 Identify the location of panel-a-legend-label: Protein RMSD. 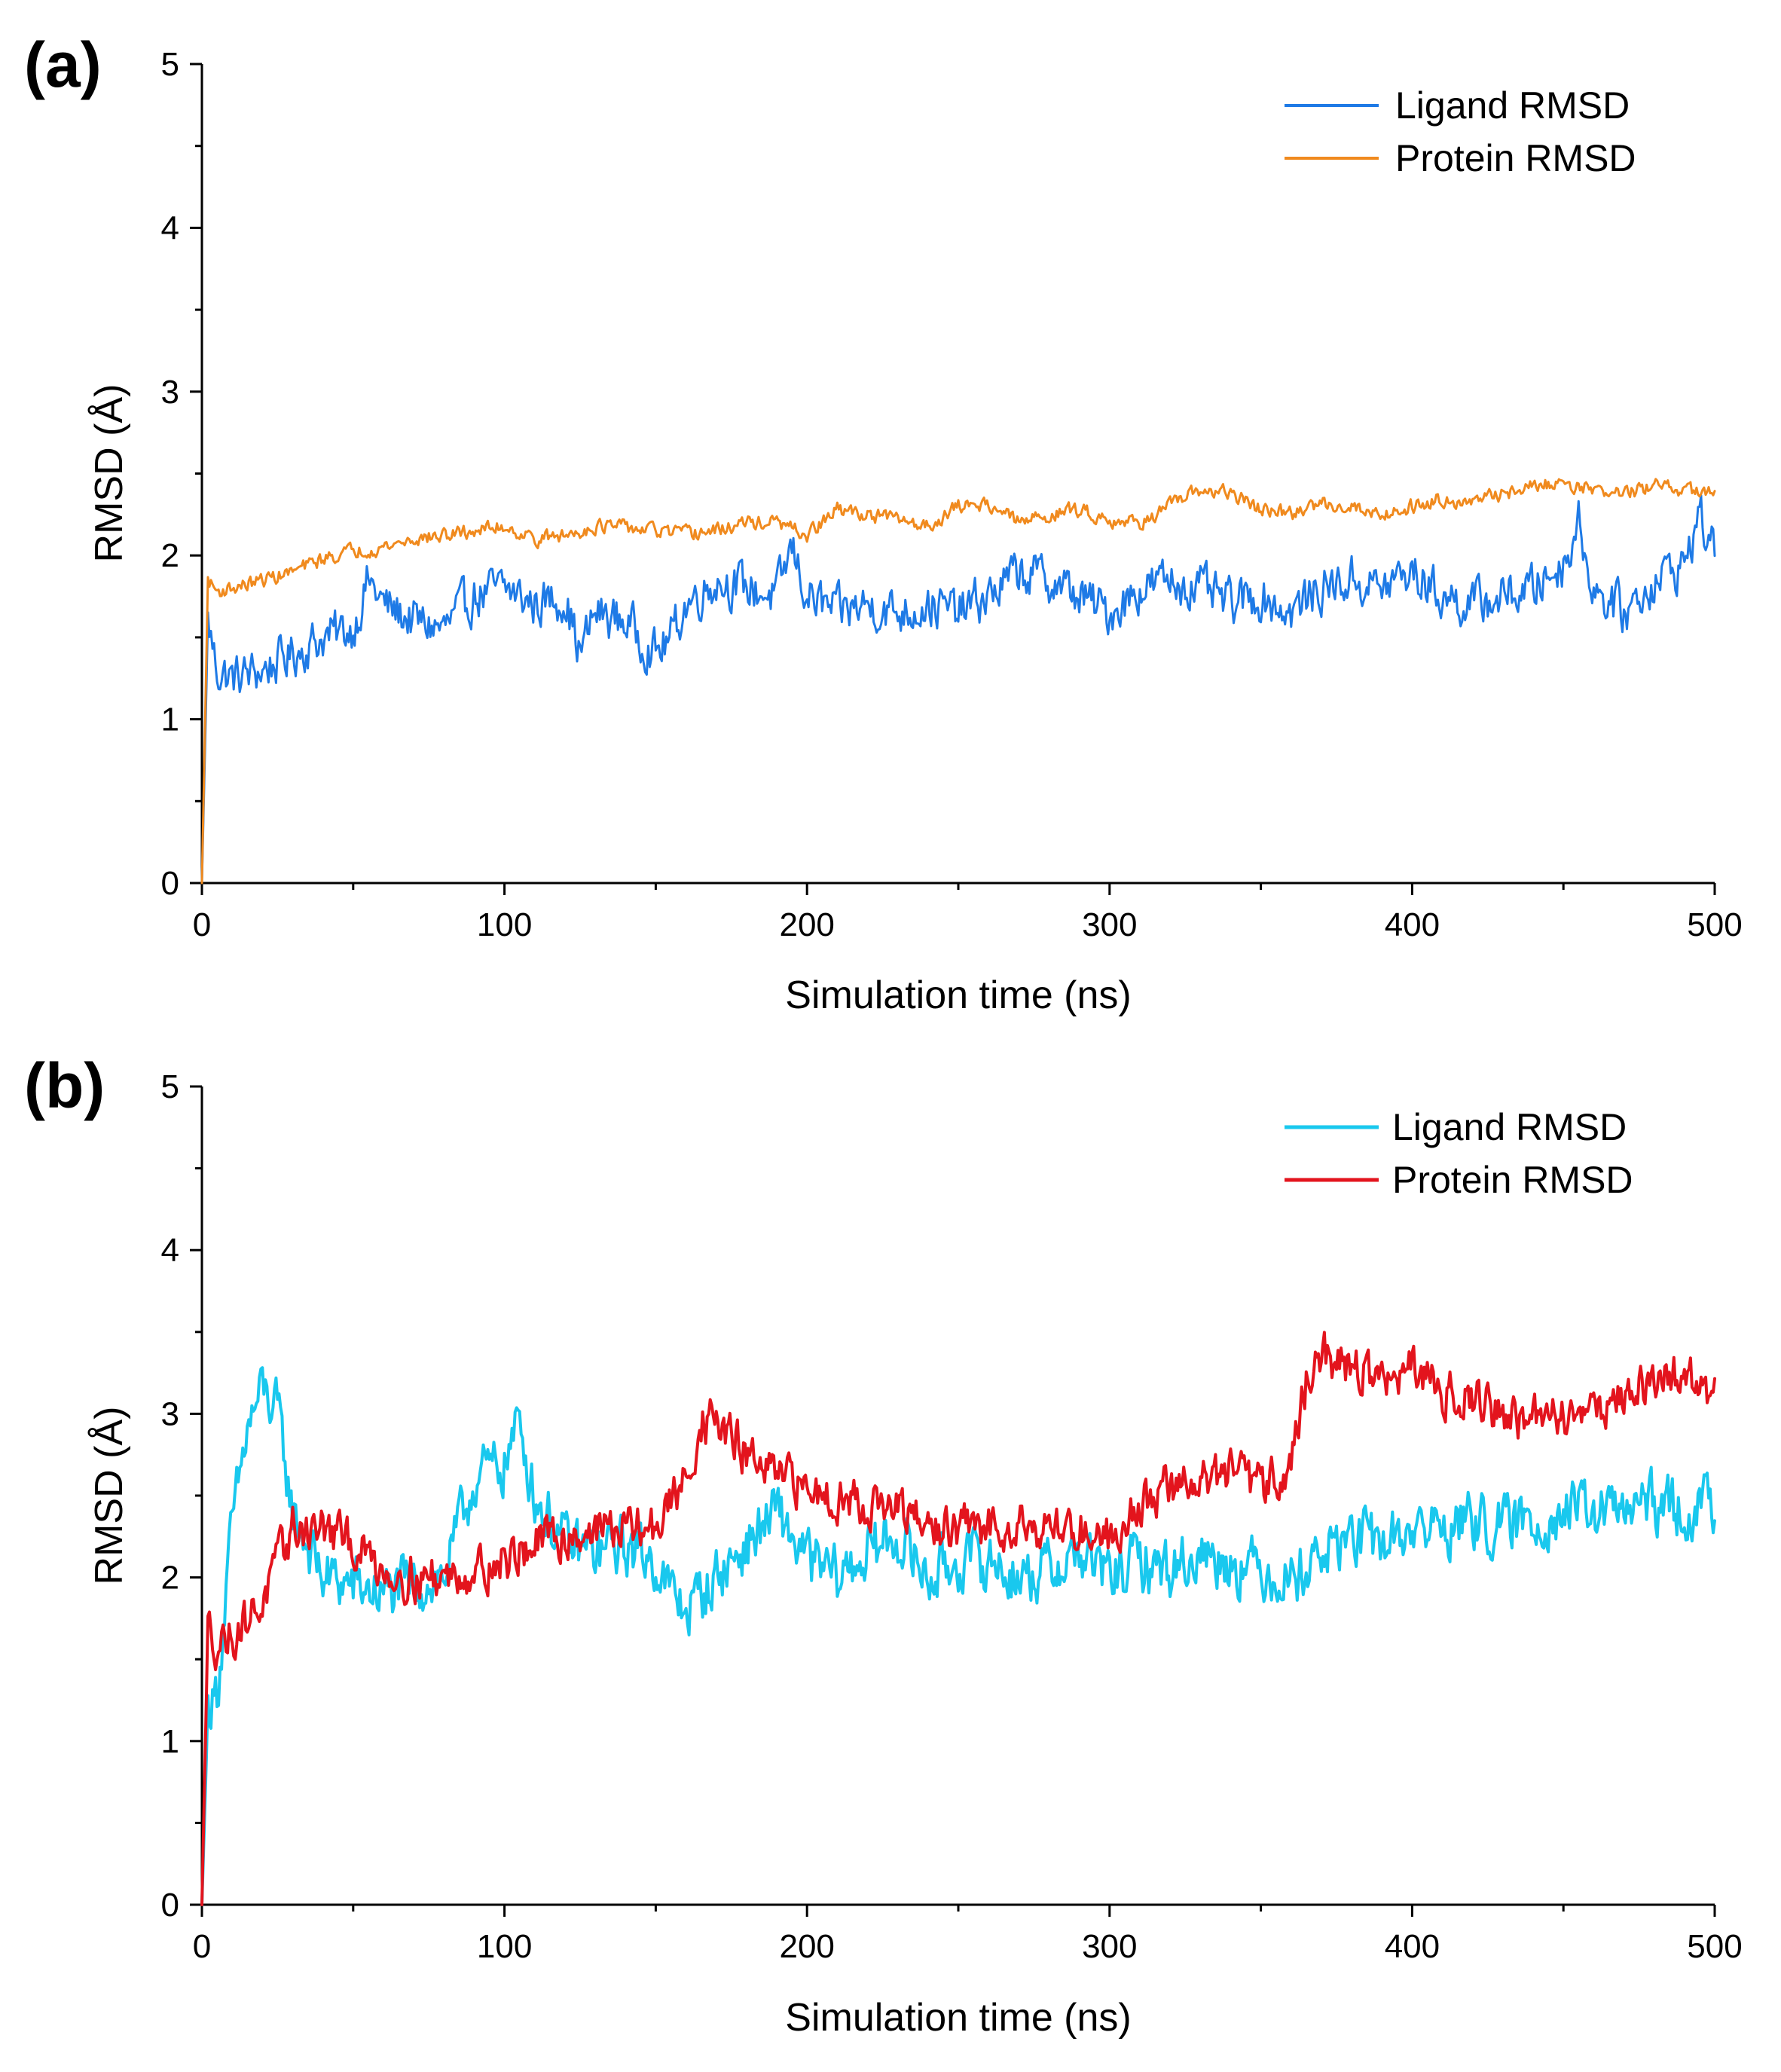
(1515, 158).